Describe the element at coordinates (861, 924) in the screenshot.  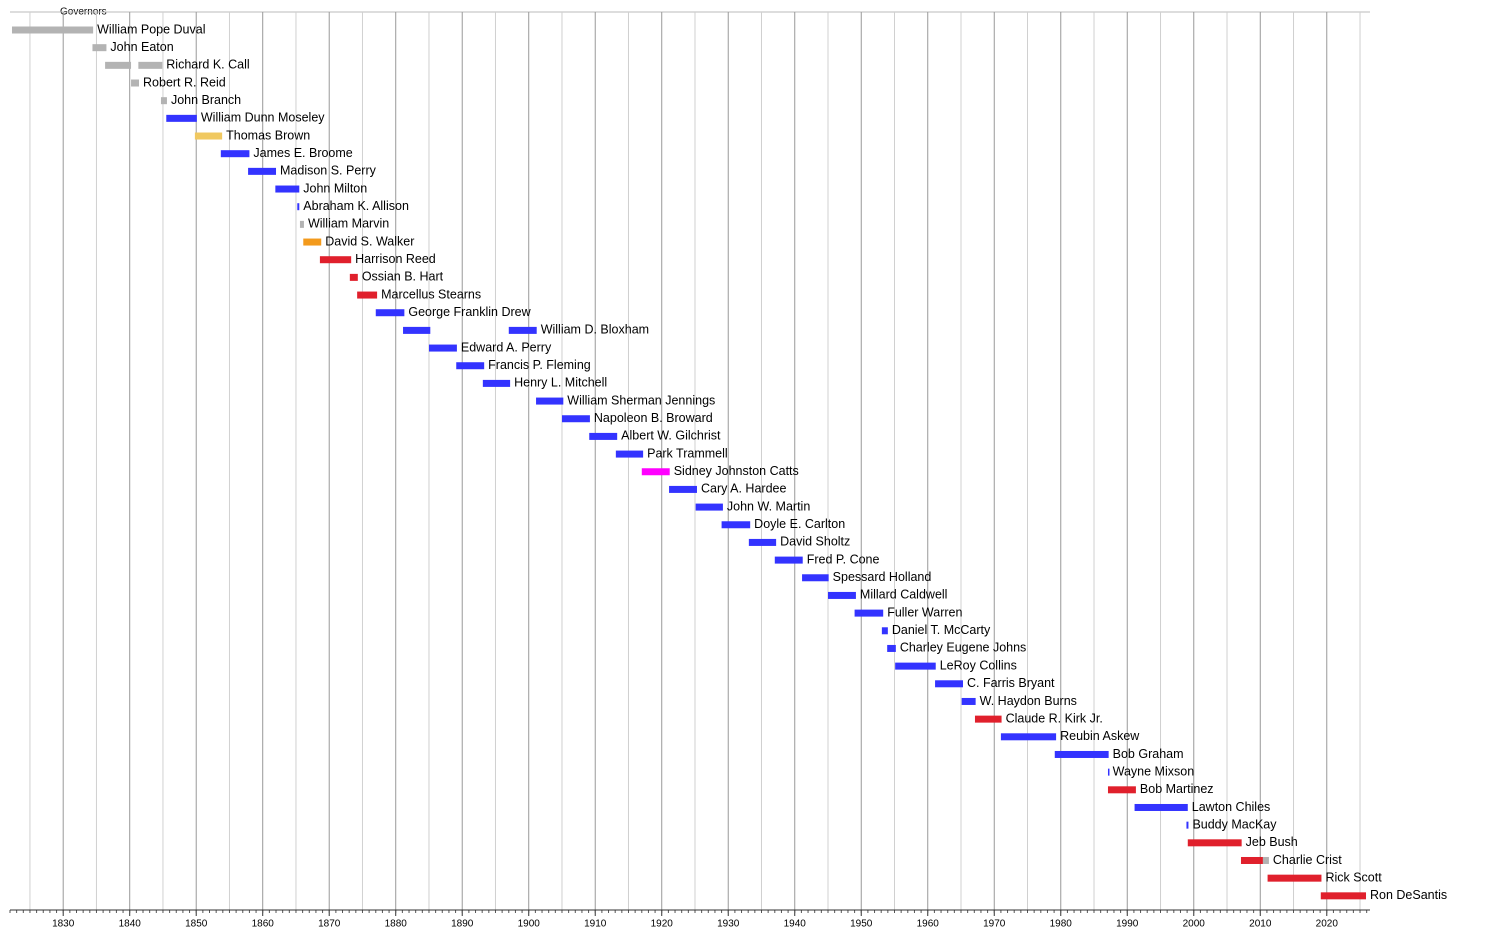
I see `x-tick-label: 1950` at that location.